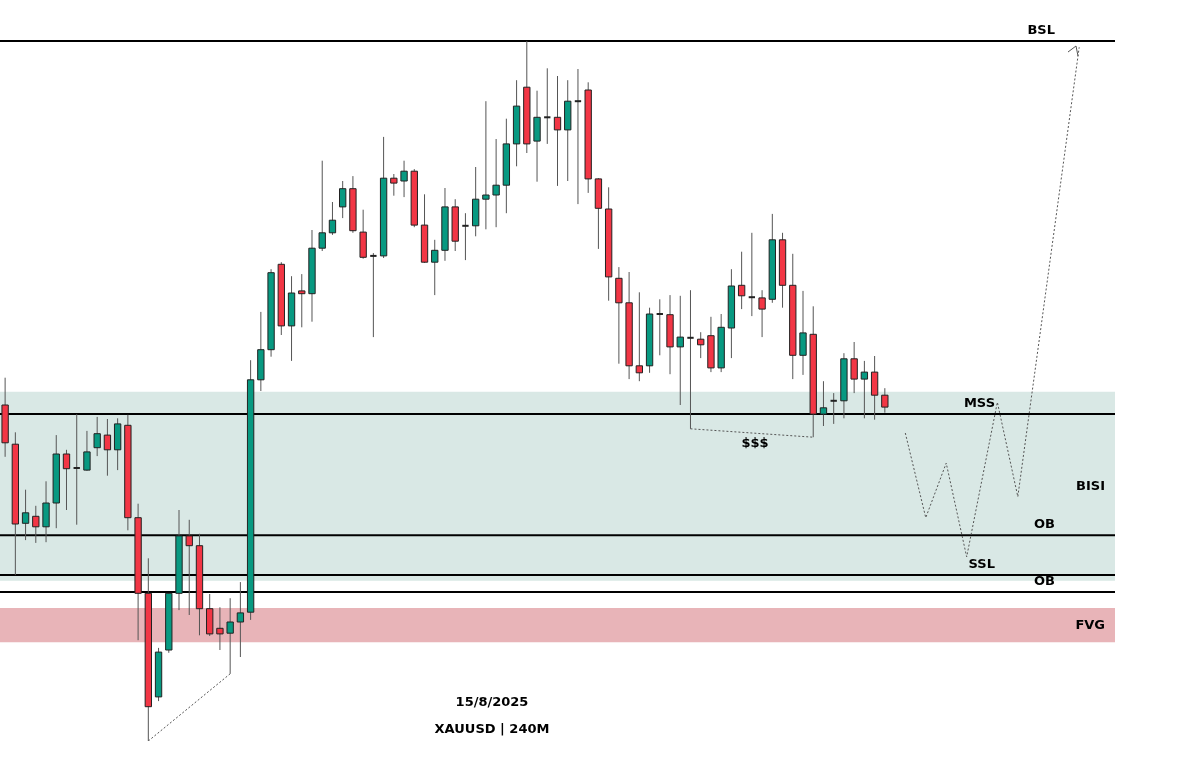 The height and width of the screenshot is (764, 1200). Describe the element at coordinates (979, 402) in the screenshot. I see `ref-line-label: MSS` at that location.